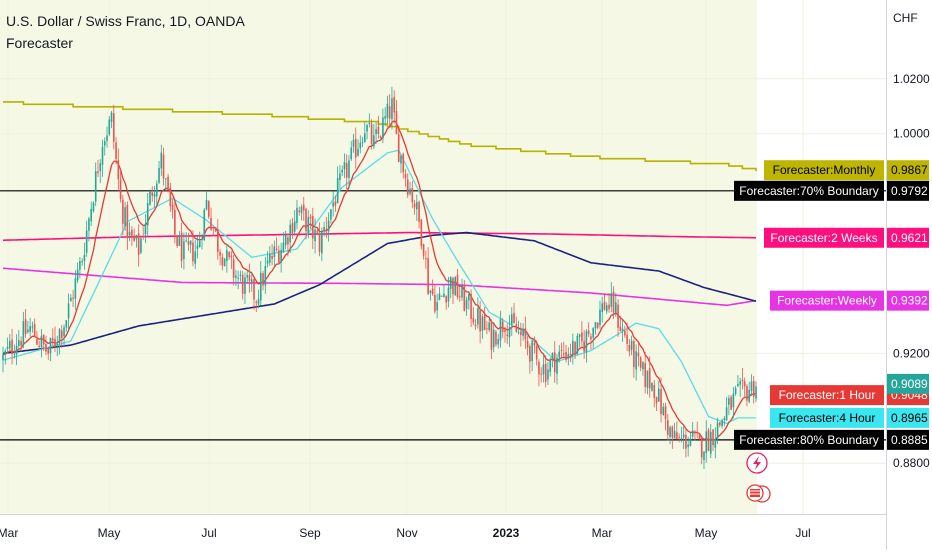 The width and height of the screenshot is (932, 555). What do you see at coordinates (909, 301) in the screenshot?
I see `level-value: 0.9392` at bounding box center [909, 301].